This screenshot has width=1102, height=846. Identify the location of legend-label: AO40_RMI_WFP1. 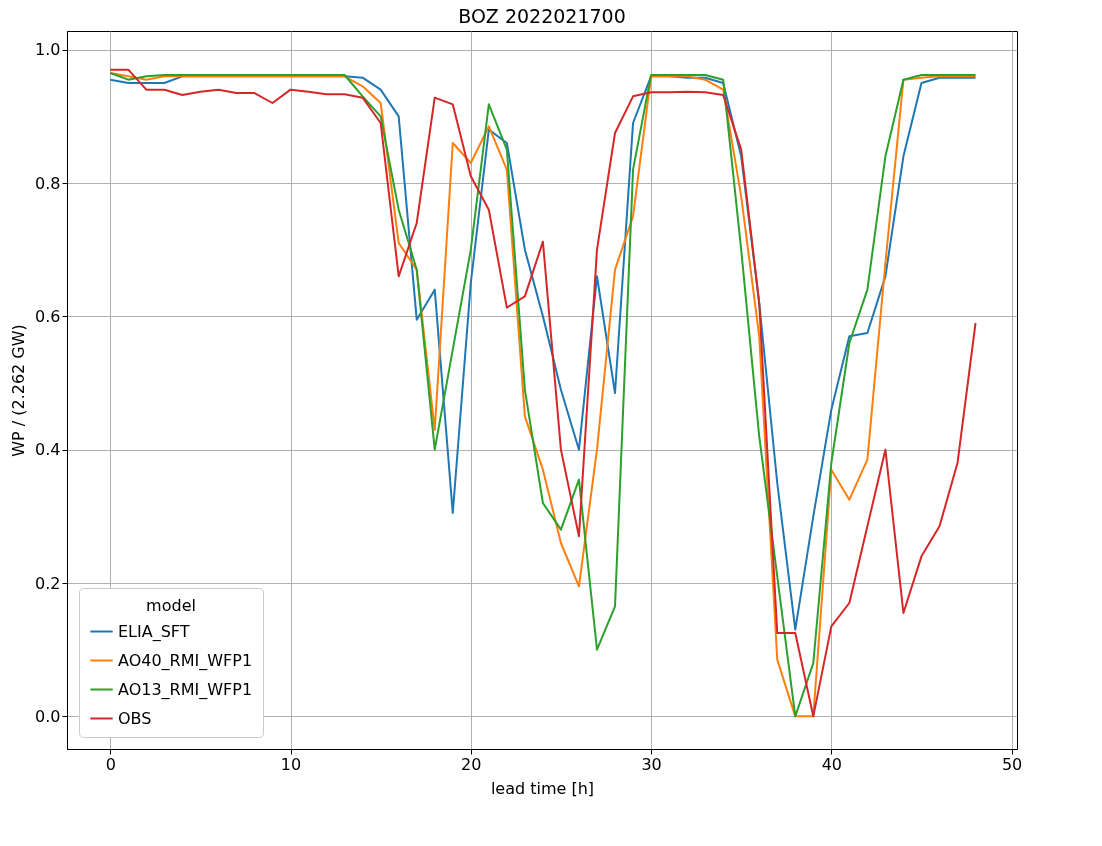
(185, 660).